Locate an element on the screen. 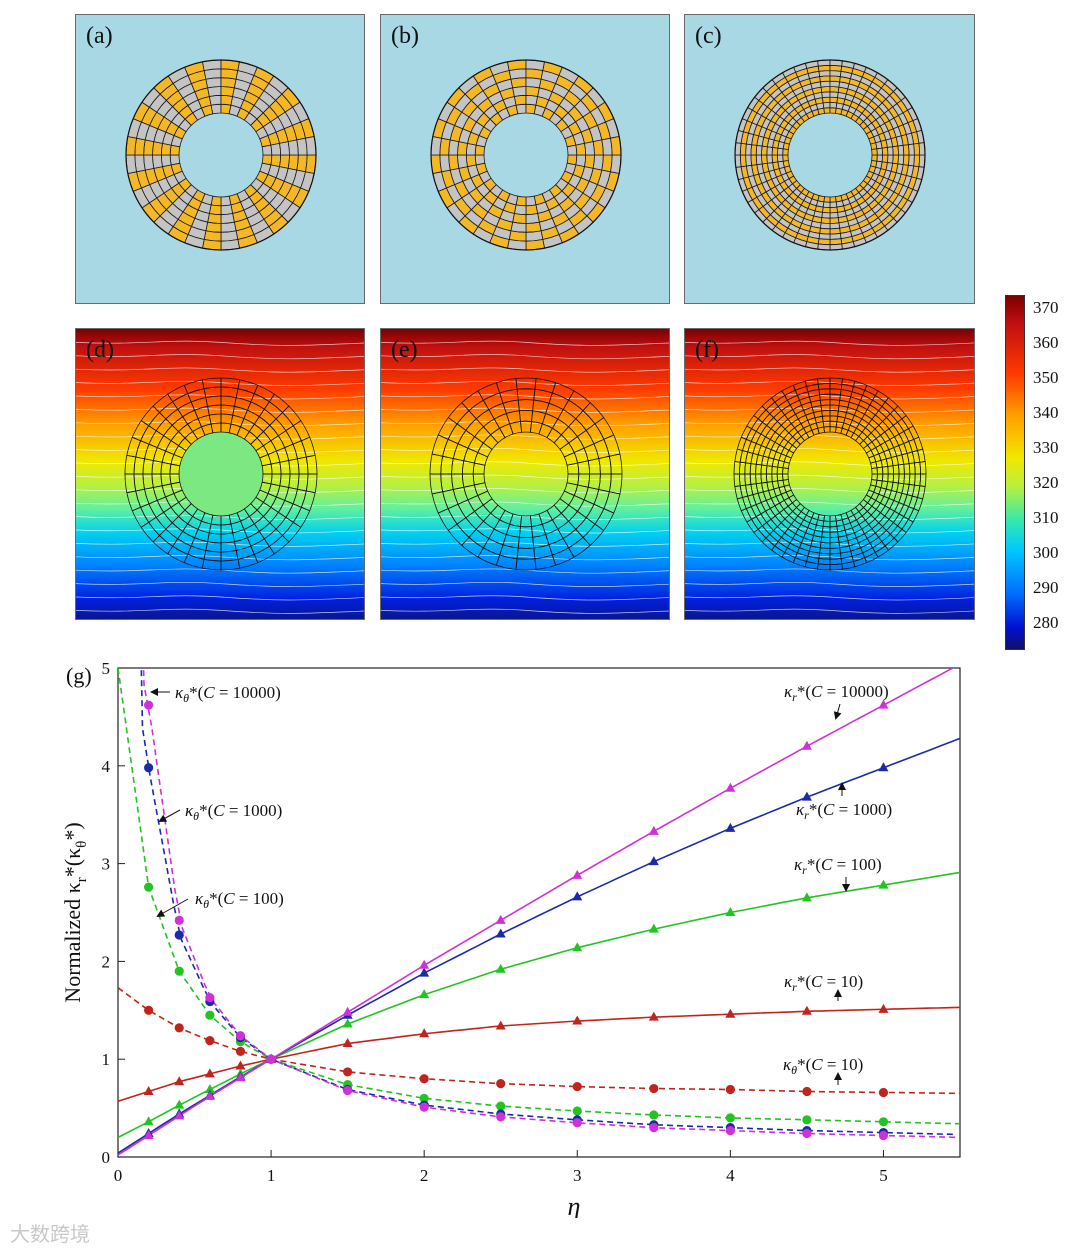  series-annotation: κθ*(C = 1000) is located at coordinates (233, 812).